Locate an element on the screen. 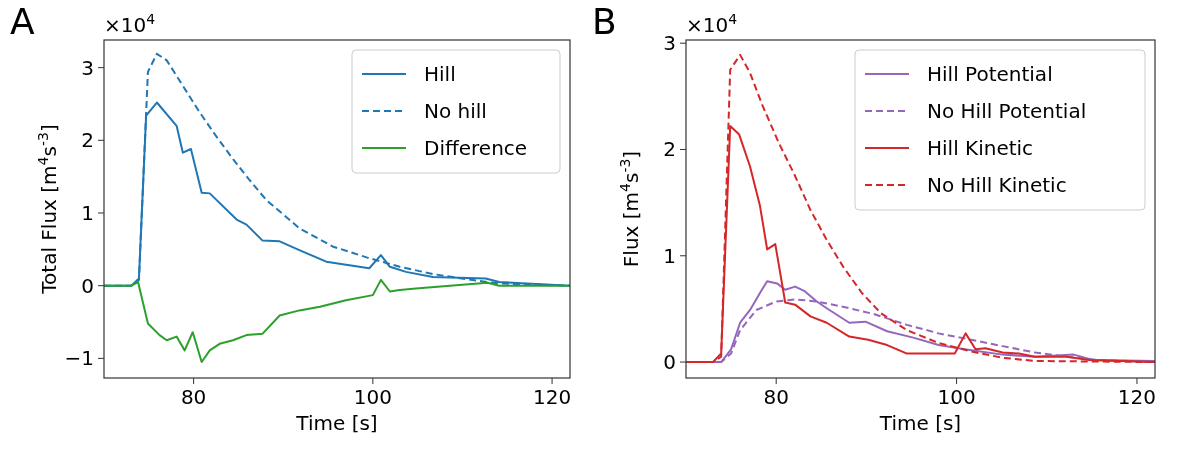 Image resolution: width=1193 pixels, height=457 pixels. y-tick-label: −1 is located at coordinates (79, 358).